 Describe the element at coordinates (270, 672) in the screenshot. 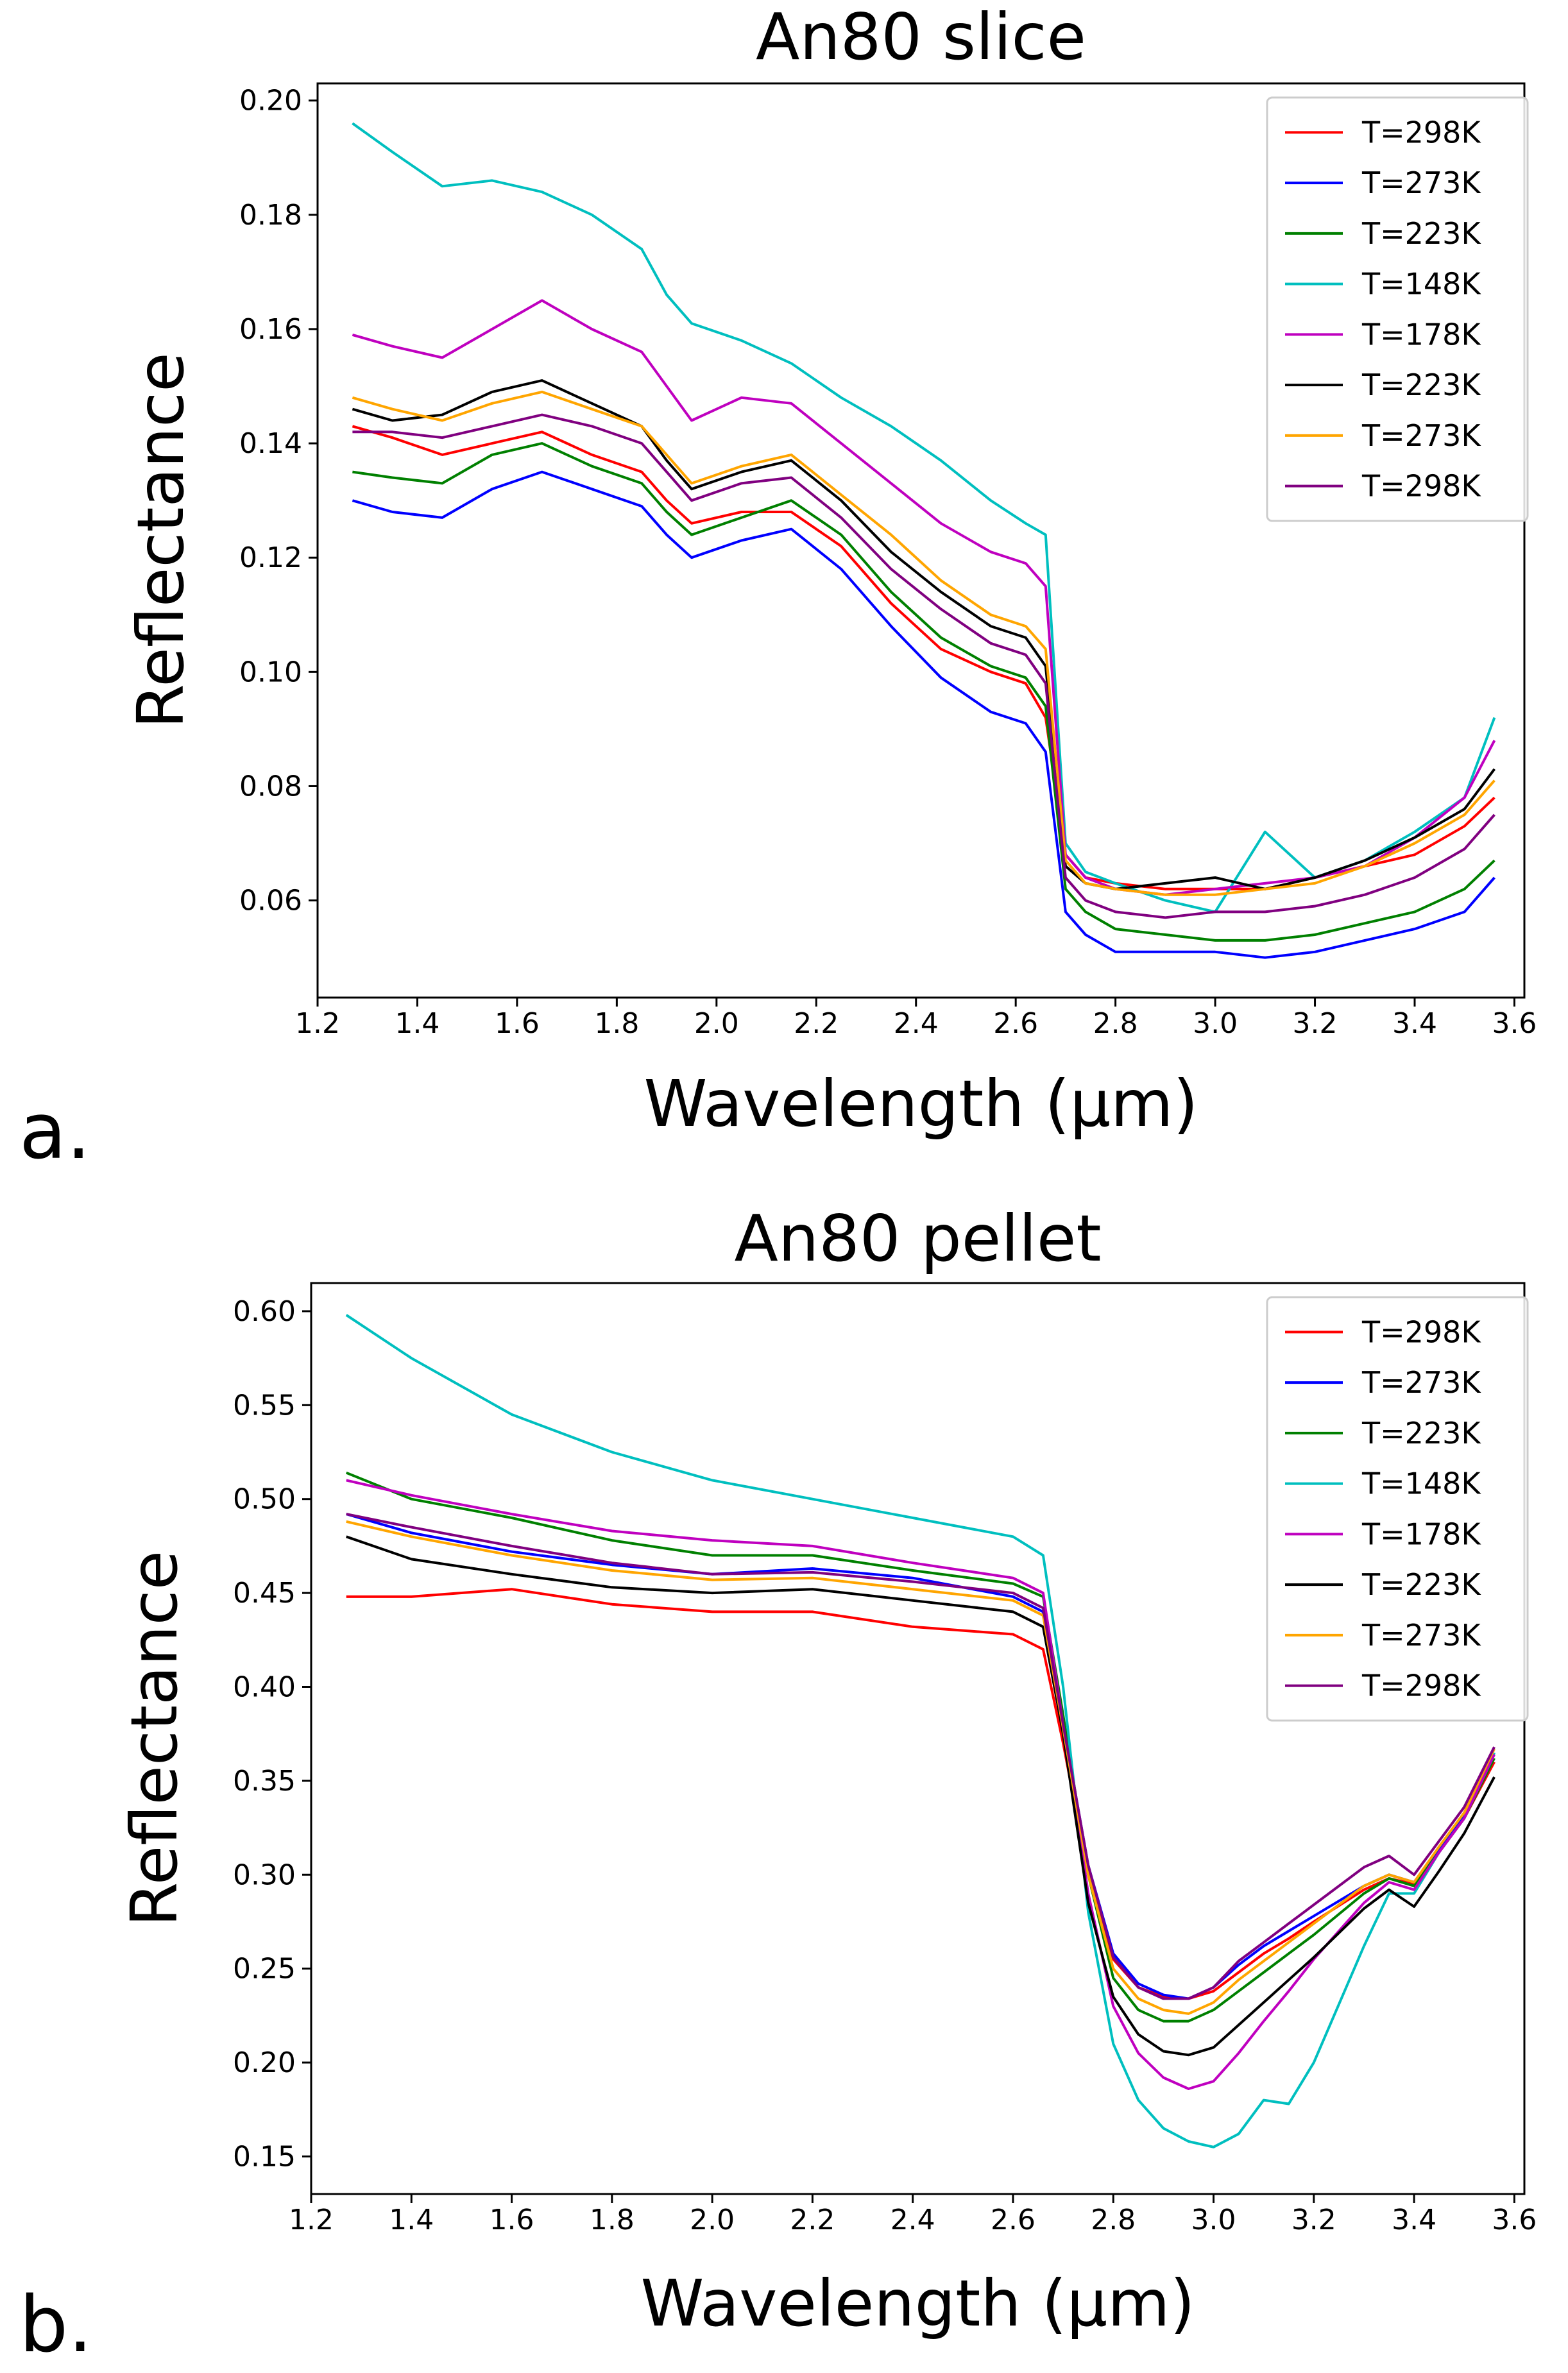

I see `y-tick-label: 0.10` at that location.